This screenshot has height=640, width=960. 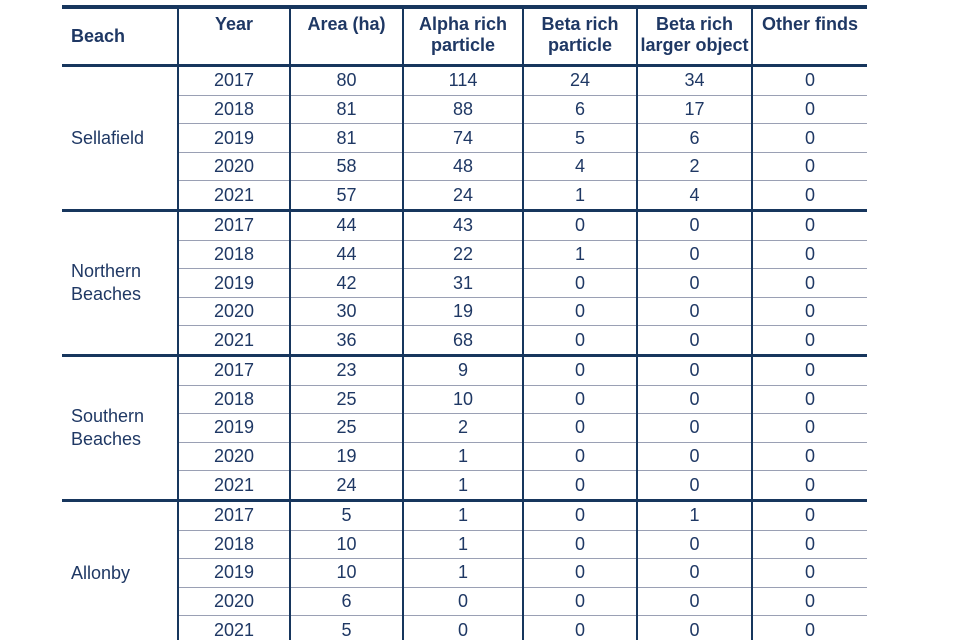 I want to click on cell-area-ha: 81, so click(x=346, y=138).